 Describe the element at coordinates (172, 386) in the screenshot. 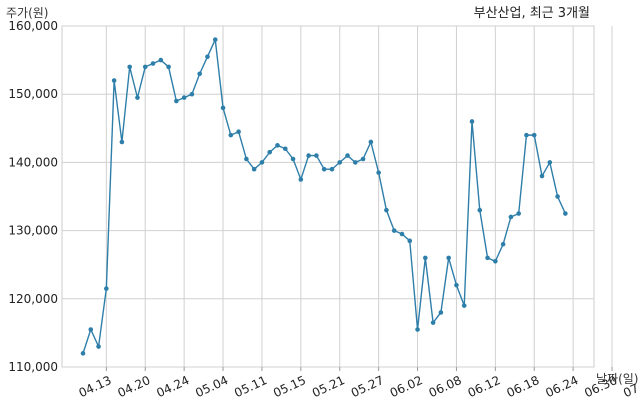

I see `x-tick-label: 04.24` at that location.